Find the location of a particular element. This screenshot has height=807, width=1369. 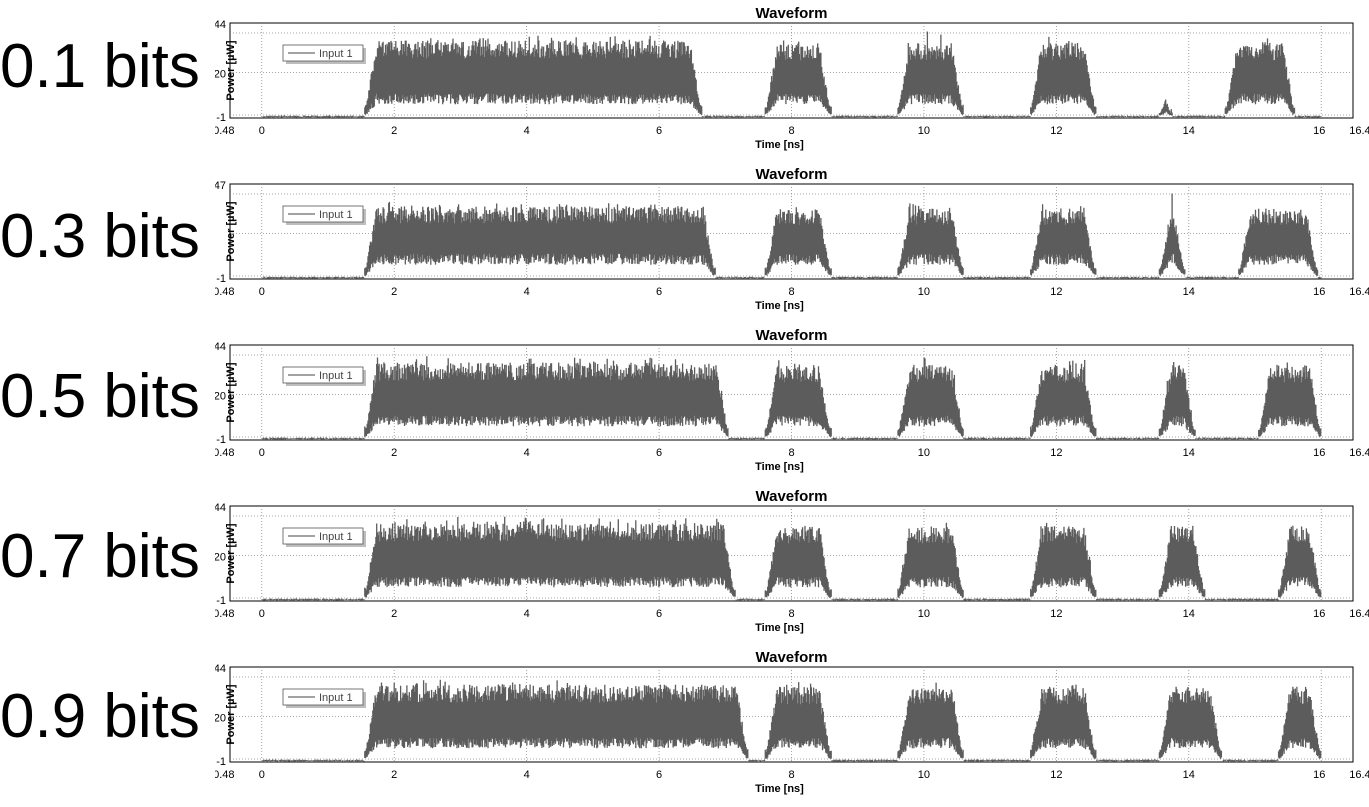

row-label-5: 0.9 bits is located at coordinates (100, 716).